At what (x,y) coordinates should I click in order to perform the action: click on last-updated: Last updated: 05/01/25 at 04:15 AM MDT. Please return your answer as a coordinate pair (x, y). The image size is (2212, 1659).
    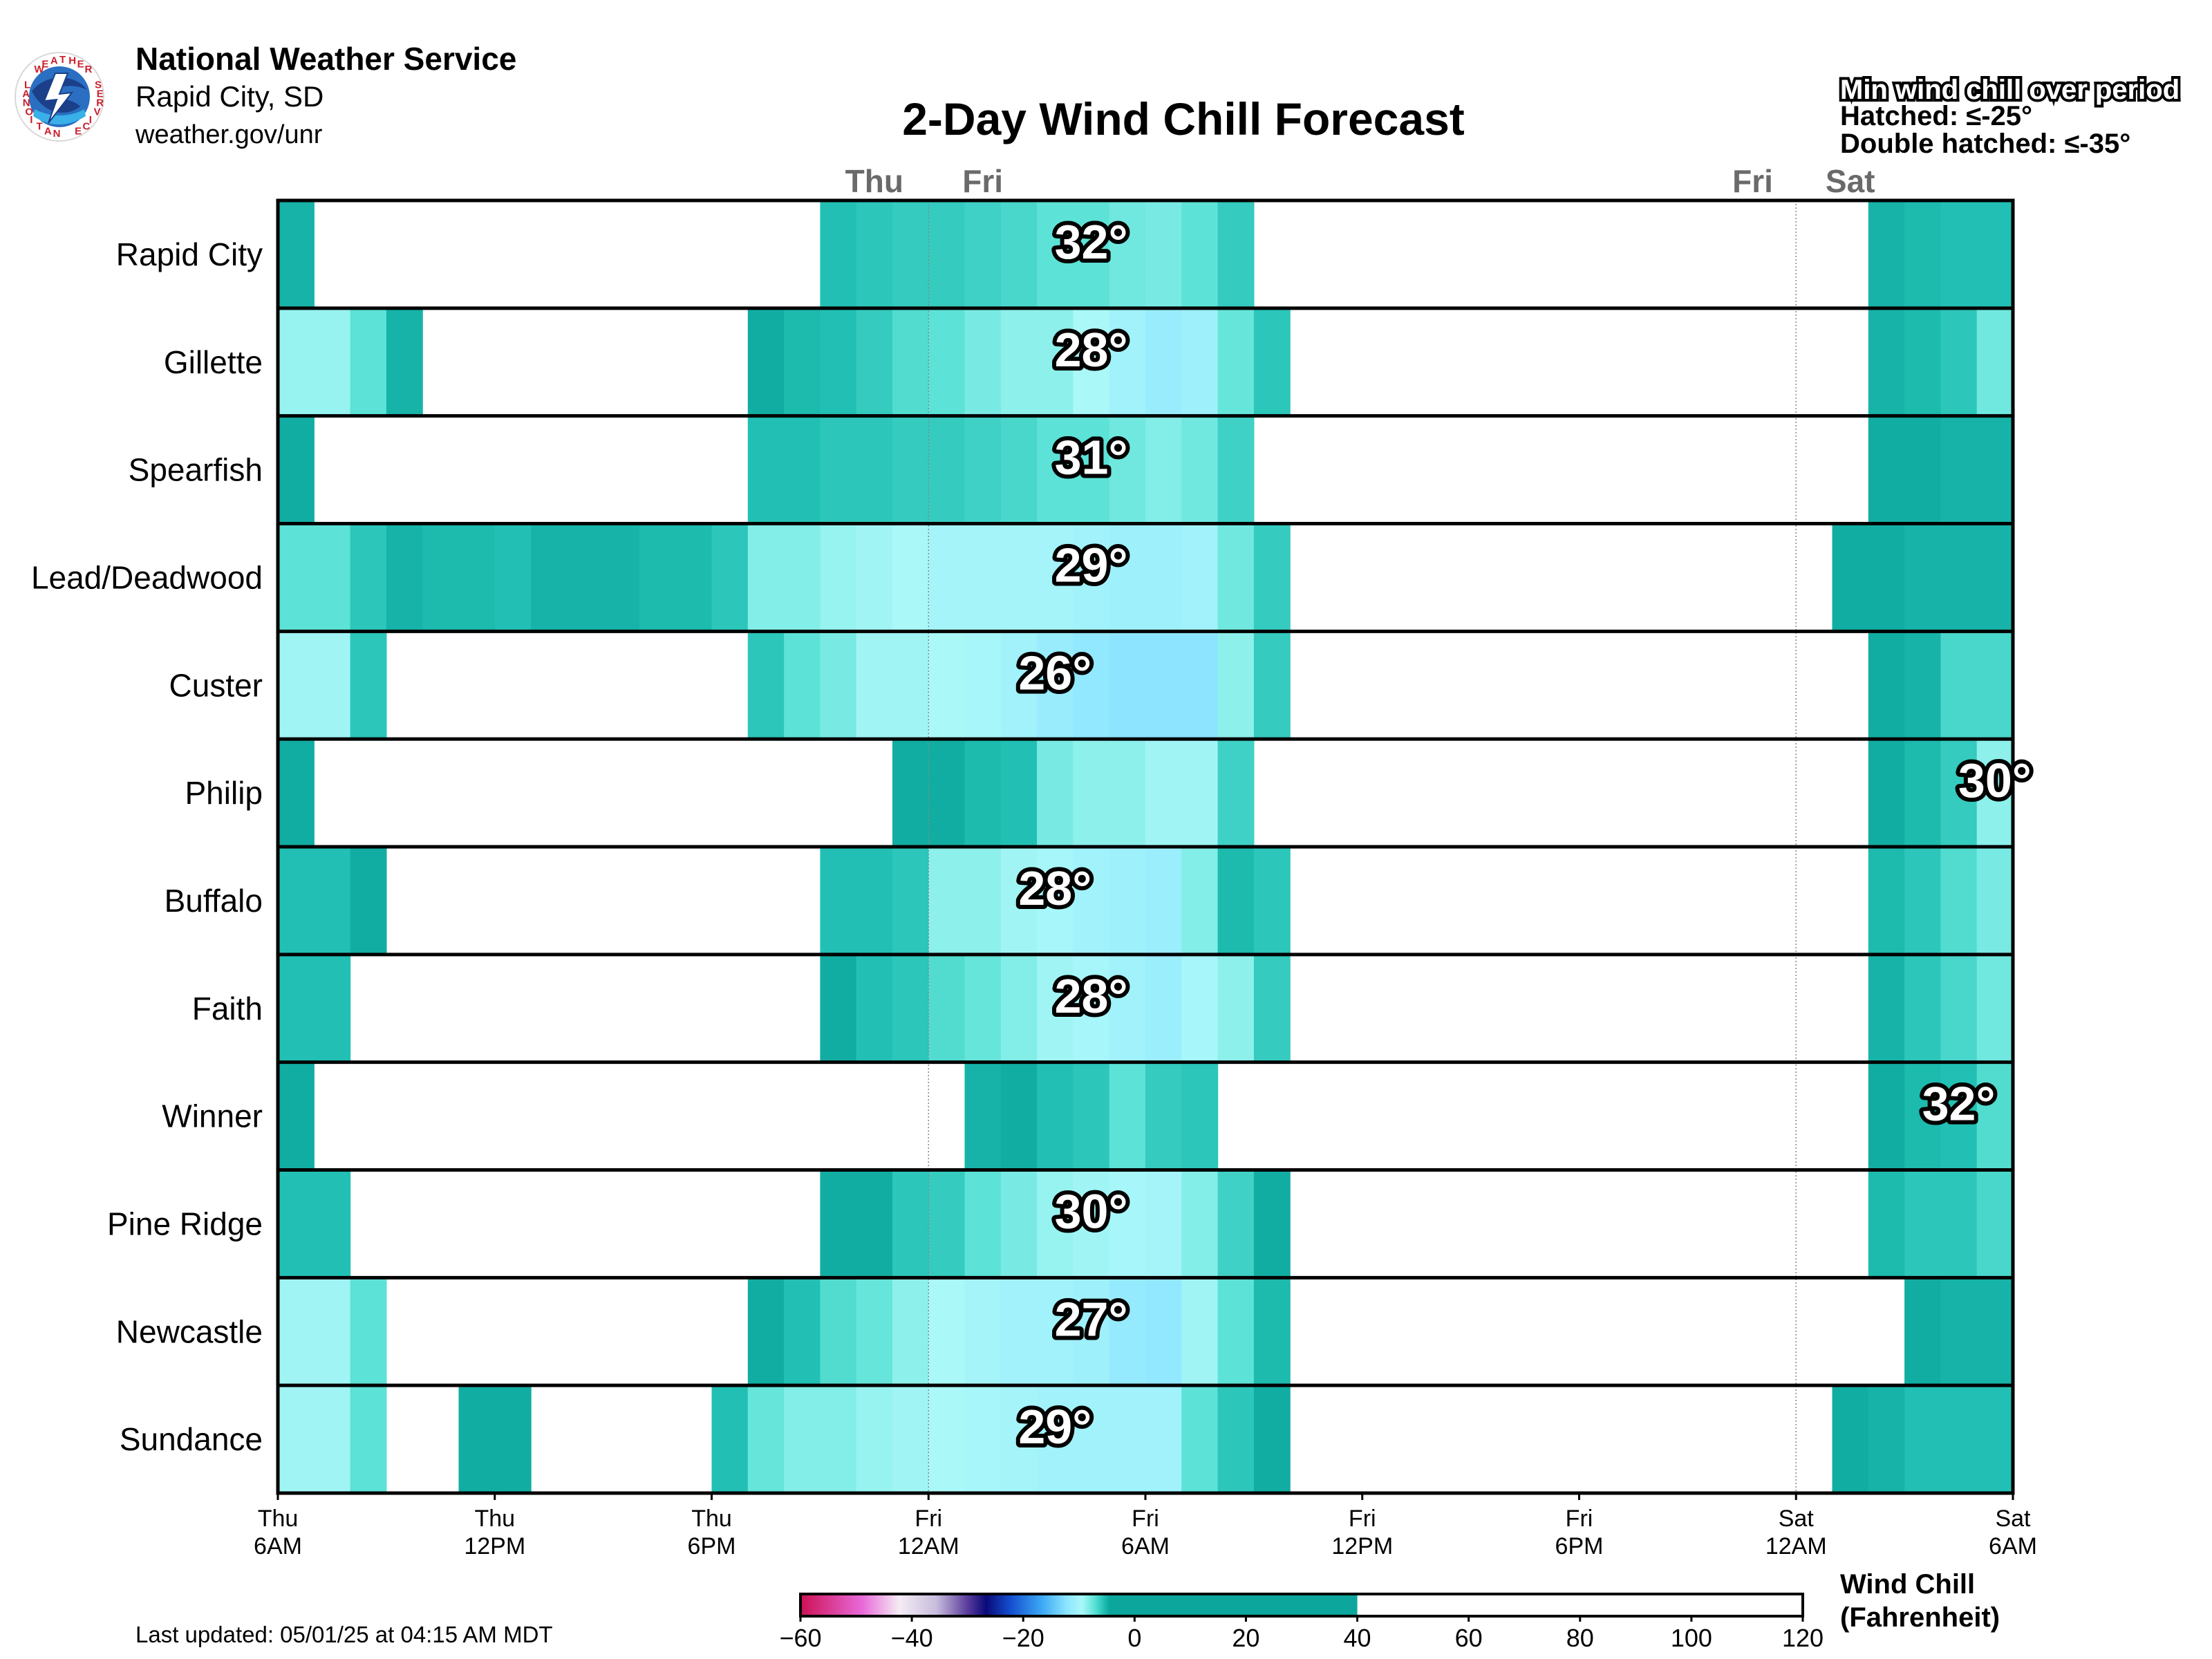
    Looking at the image, I should click on (344, 1634).